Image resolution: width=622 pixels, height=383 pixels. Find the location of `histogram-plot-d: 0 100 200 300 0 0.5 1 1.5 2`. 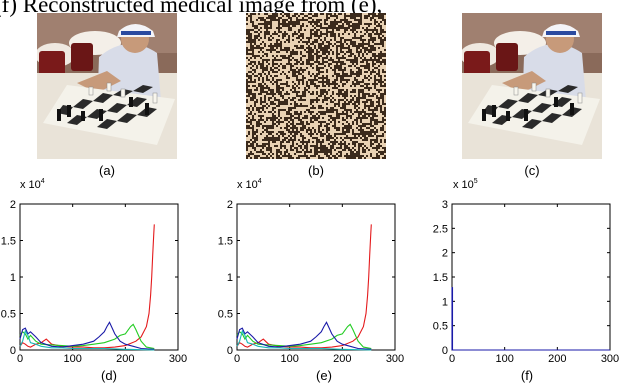

histogram-plot-d: 0 100 200 300 0 0.5 1 1.5 2 is located at coordinates (94, 282).